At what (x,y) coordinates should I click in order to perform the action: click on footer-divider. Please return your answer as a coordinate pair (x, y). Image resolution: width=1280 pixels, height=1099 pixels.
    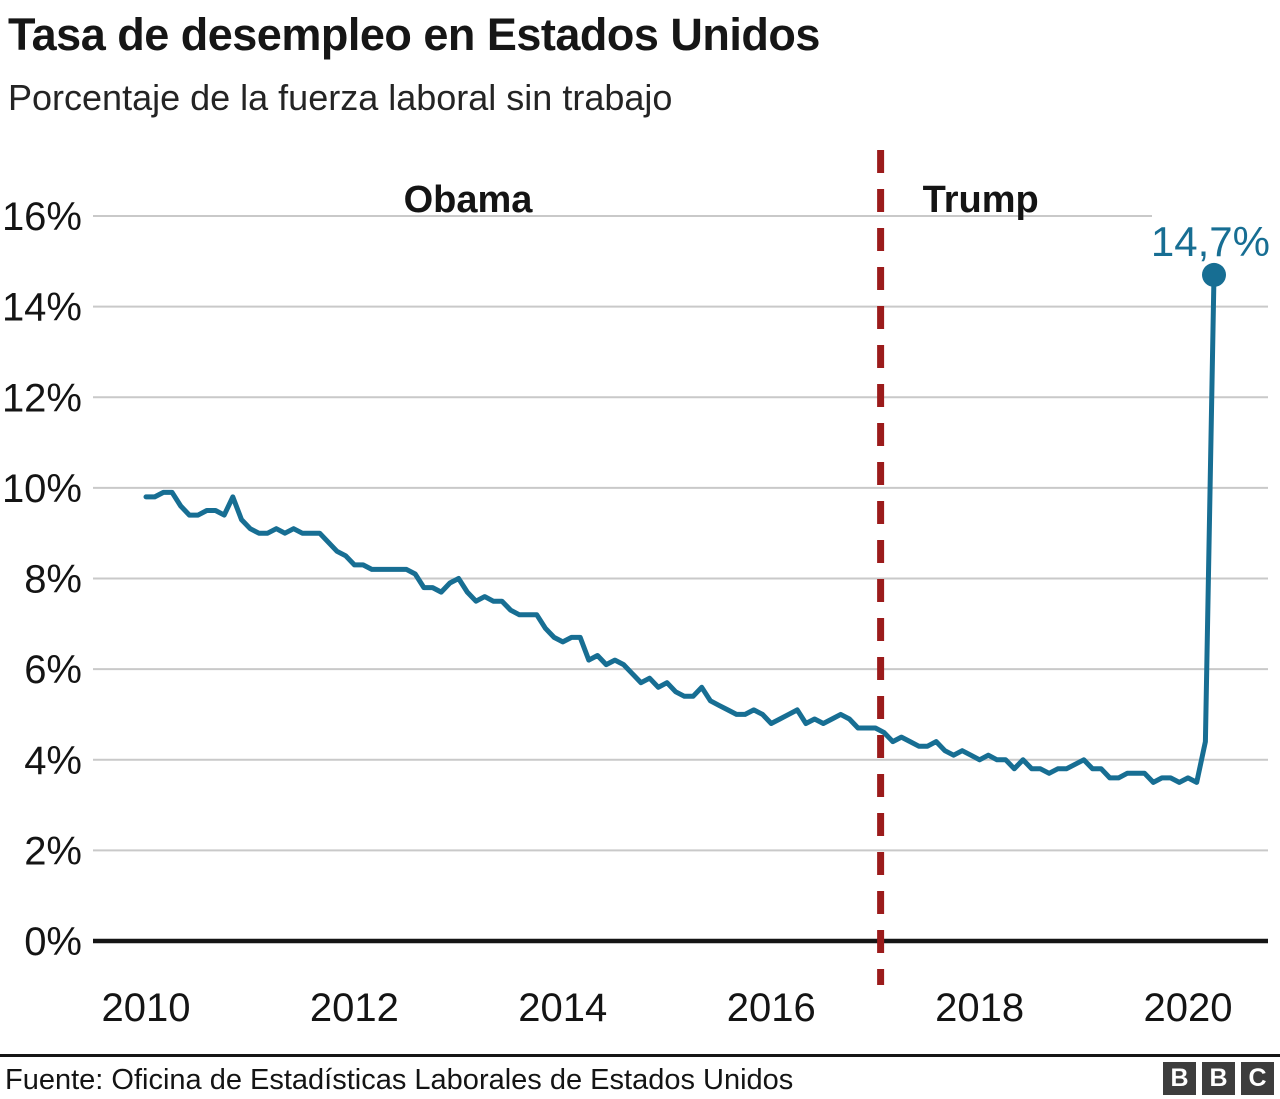
    Looking at the image, I should click on (640, 1055).